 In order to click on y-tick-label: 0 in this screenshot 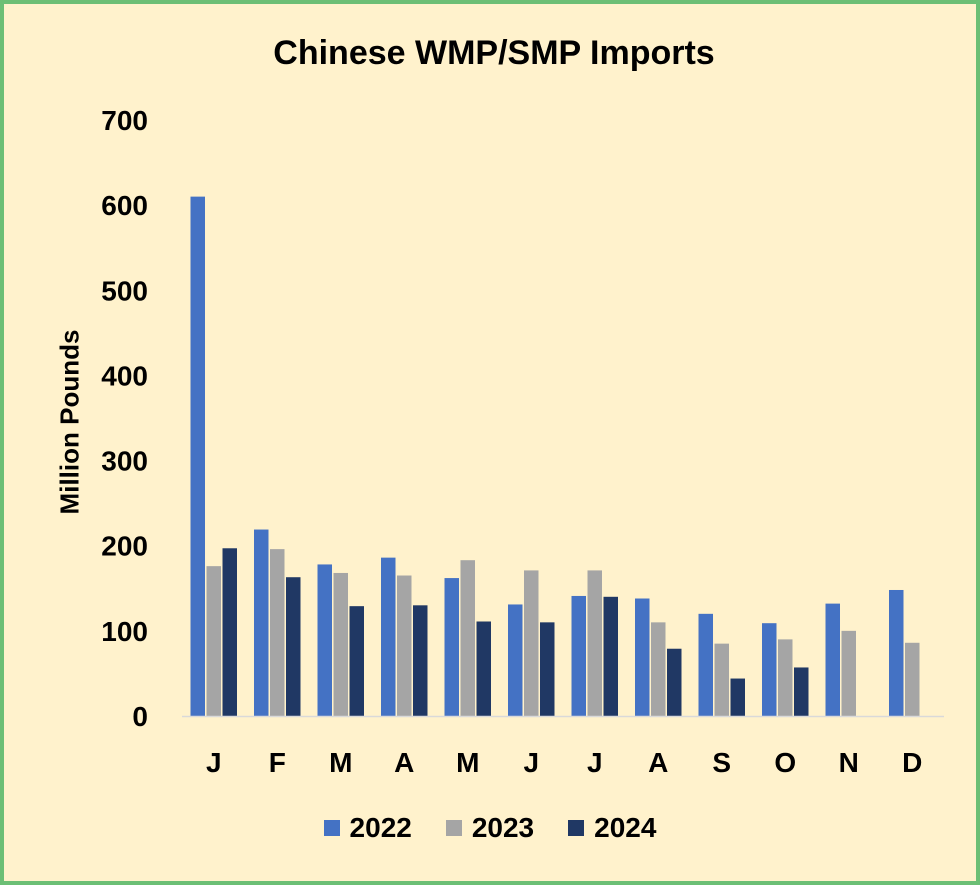, I will do `click(140, 716)`.